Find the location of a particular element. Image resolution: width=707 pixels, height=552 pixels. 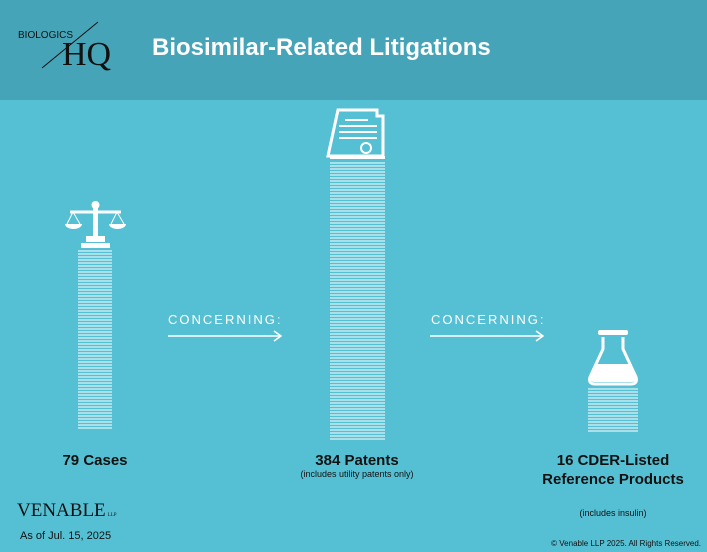

item-label: 16 CDER-Listed Reference Products is located at coordinates (613, 470).